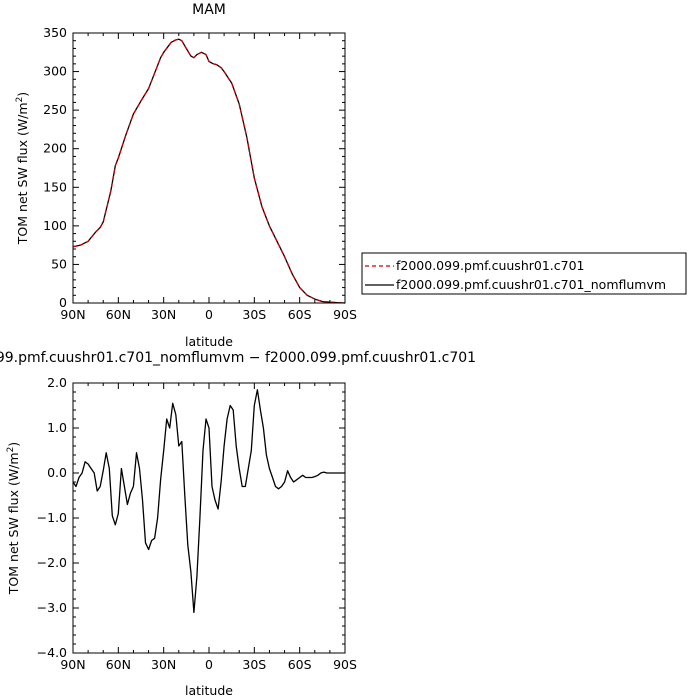  What do you see at coordinates (52, 652) in the screenshot?
I see `y-tick-label: −4.0` at bounding box center [52, 652].